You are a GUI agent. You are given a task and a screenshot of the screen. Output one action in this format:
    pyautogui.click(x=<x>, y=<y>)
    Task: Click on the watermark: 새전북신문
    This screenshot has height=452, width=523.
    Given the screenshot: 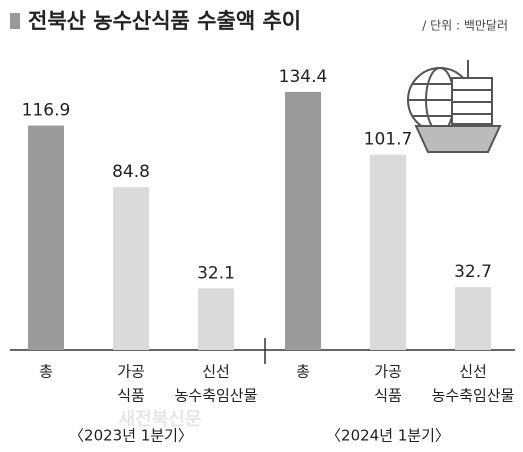 What is the action you would take?
    pyautogui.click(x=160, y=419)
    